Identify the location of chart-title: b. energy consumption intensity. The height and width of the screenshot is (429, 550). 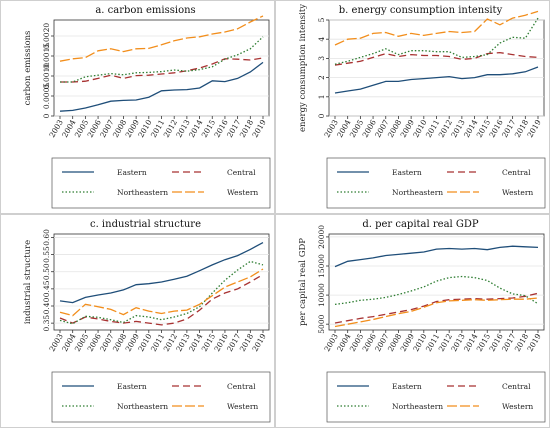
(421, 10).